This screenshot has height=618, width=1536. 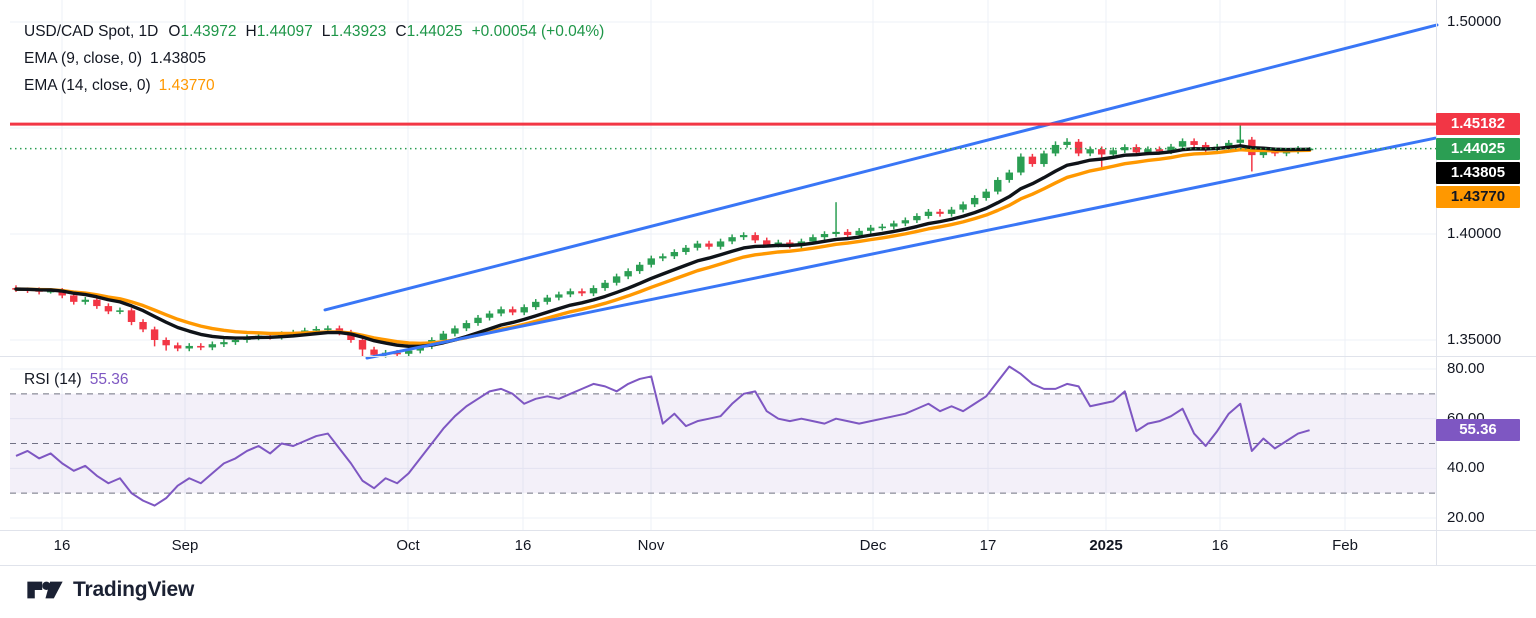 What do you see at coordinates (768, 530) in the screenshot?
I see `time-axis-top-border` at bounding box center [768, 530].